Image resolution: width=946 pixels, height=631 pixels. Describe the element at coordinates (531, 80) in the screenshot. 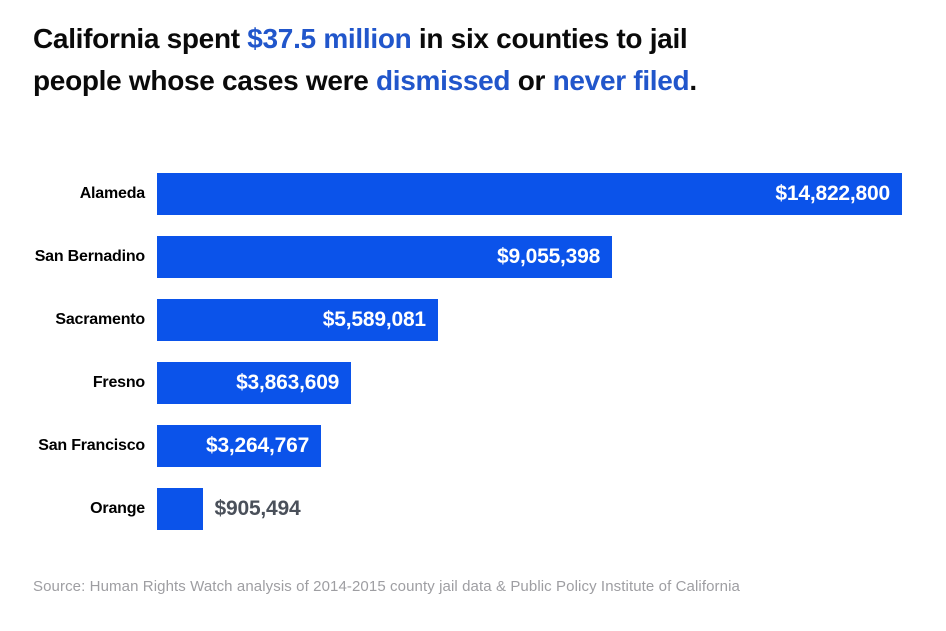

I see `title-segment: or` at that location.